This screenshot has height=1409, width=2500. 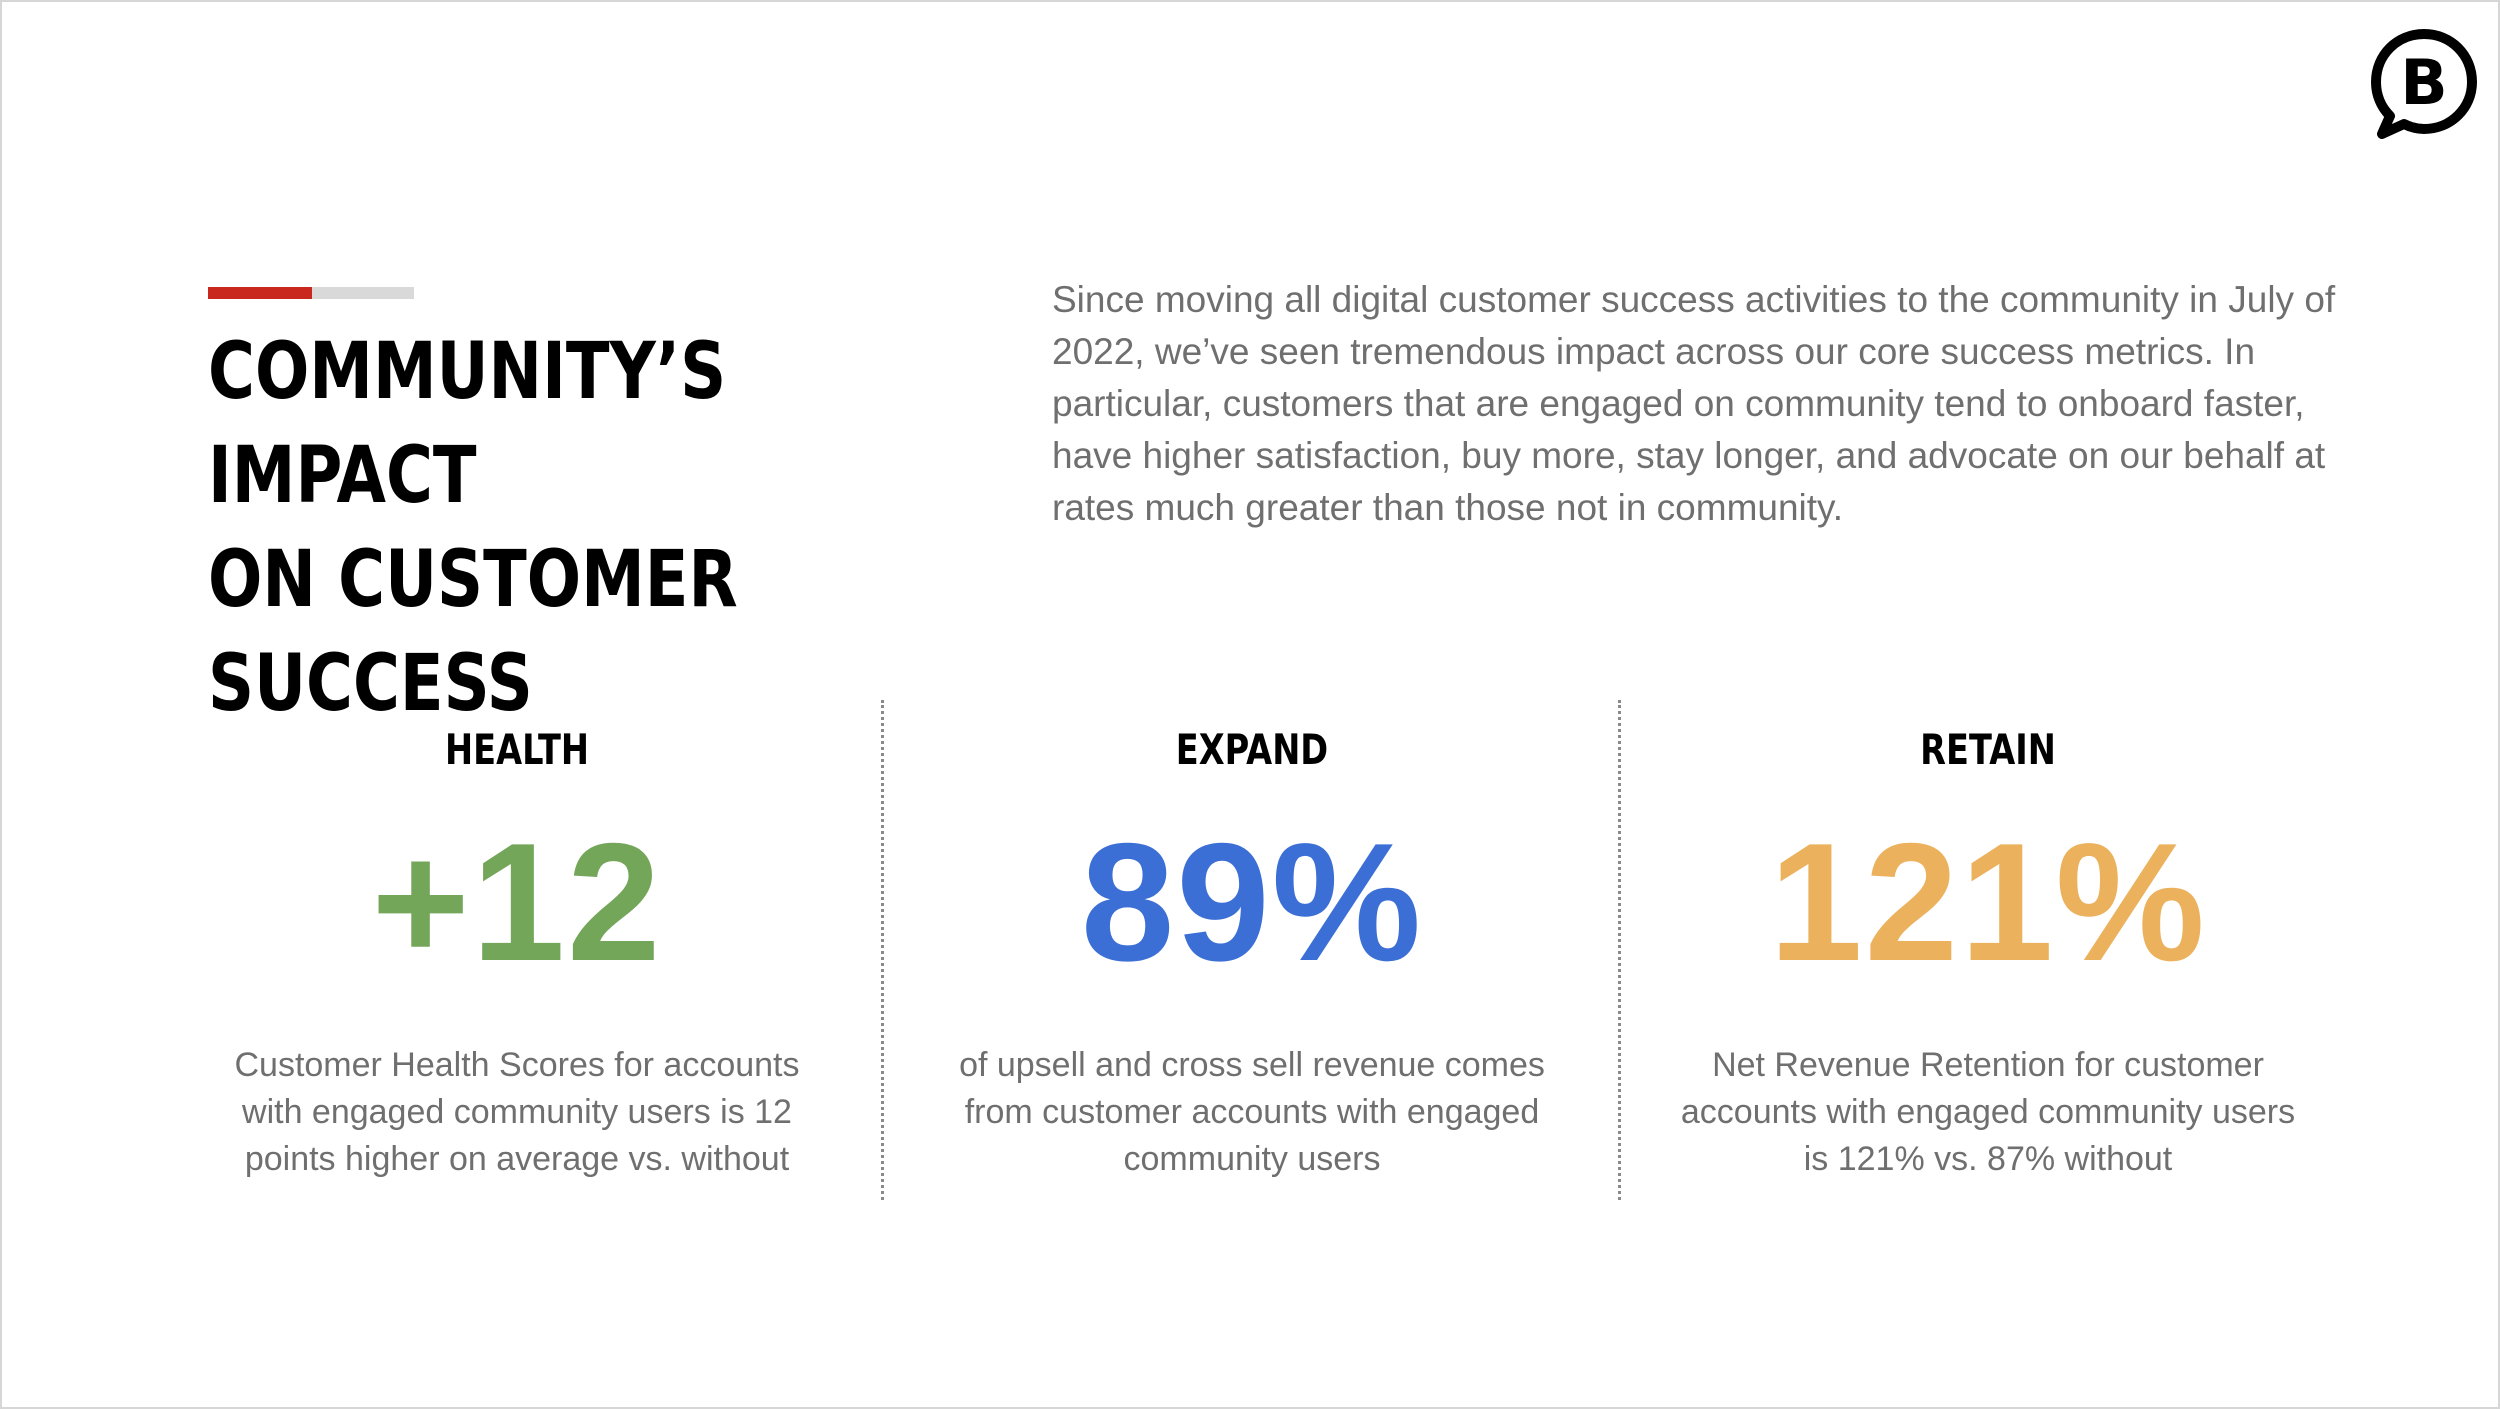 I want to click on metric-value: 89%, so click(x=1252, y=902).